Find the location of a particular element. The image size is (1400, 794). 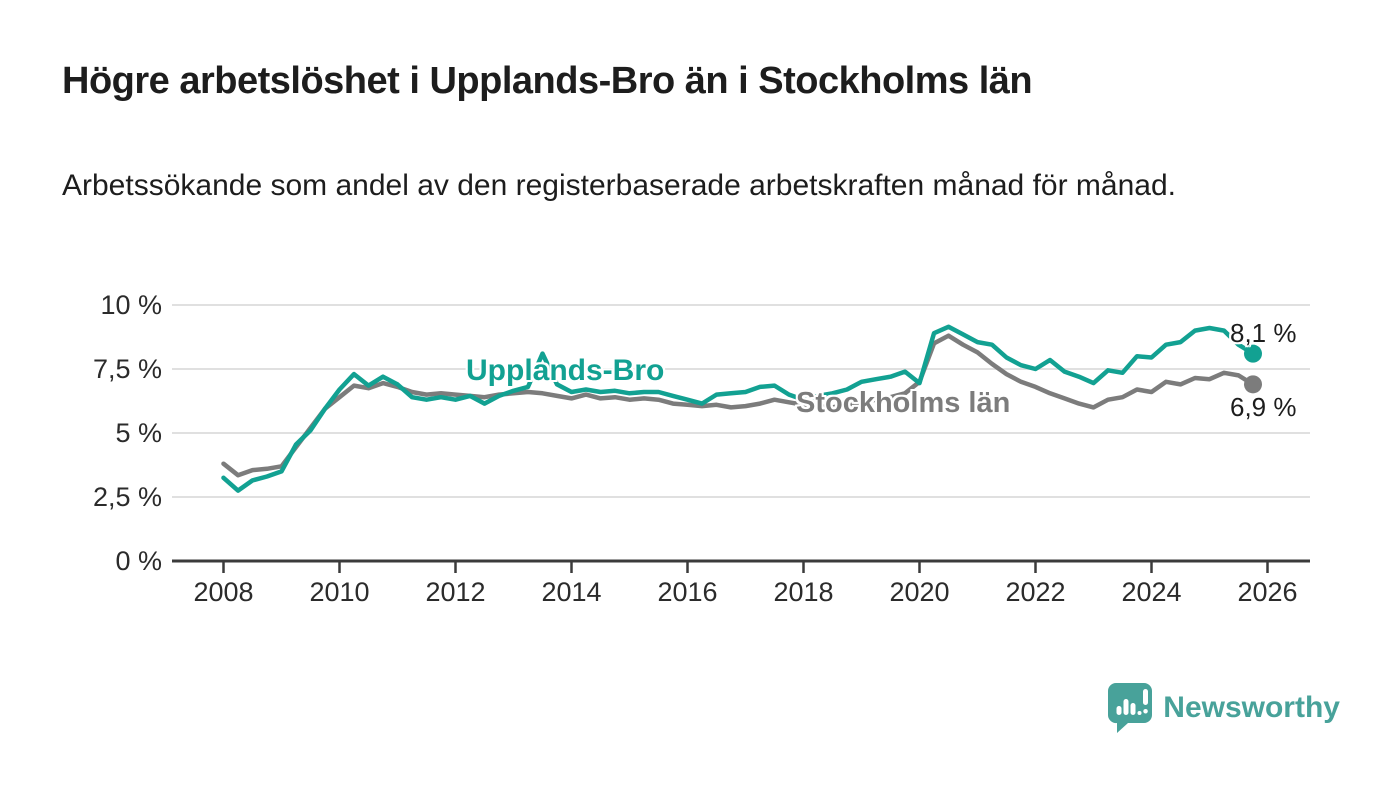

end-value-label-upplands-bro: 8,1 % is located at coordinates (1263, 333).